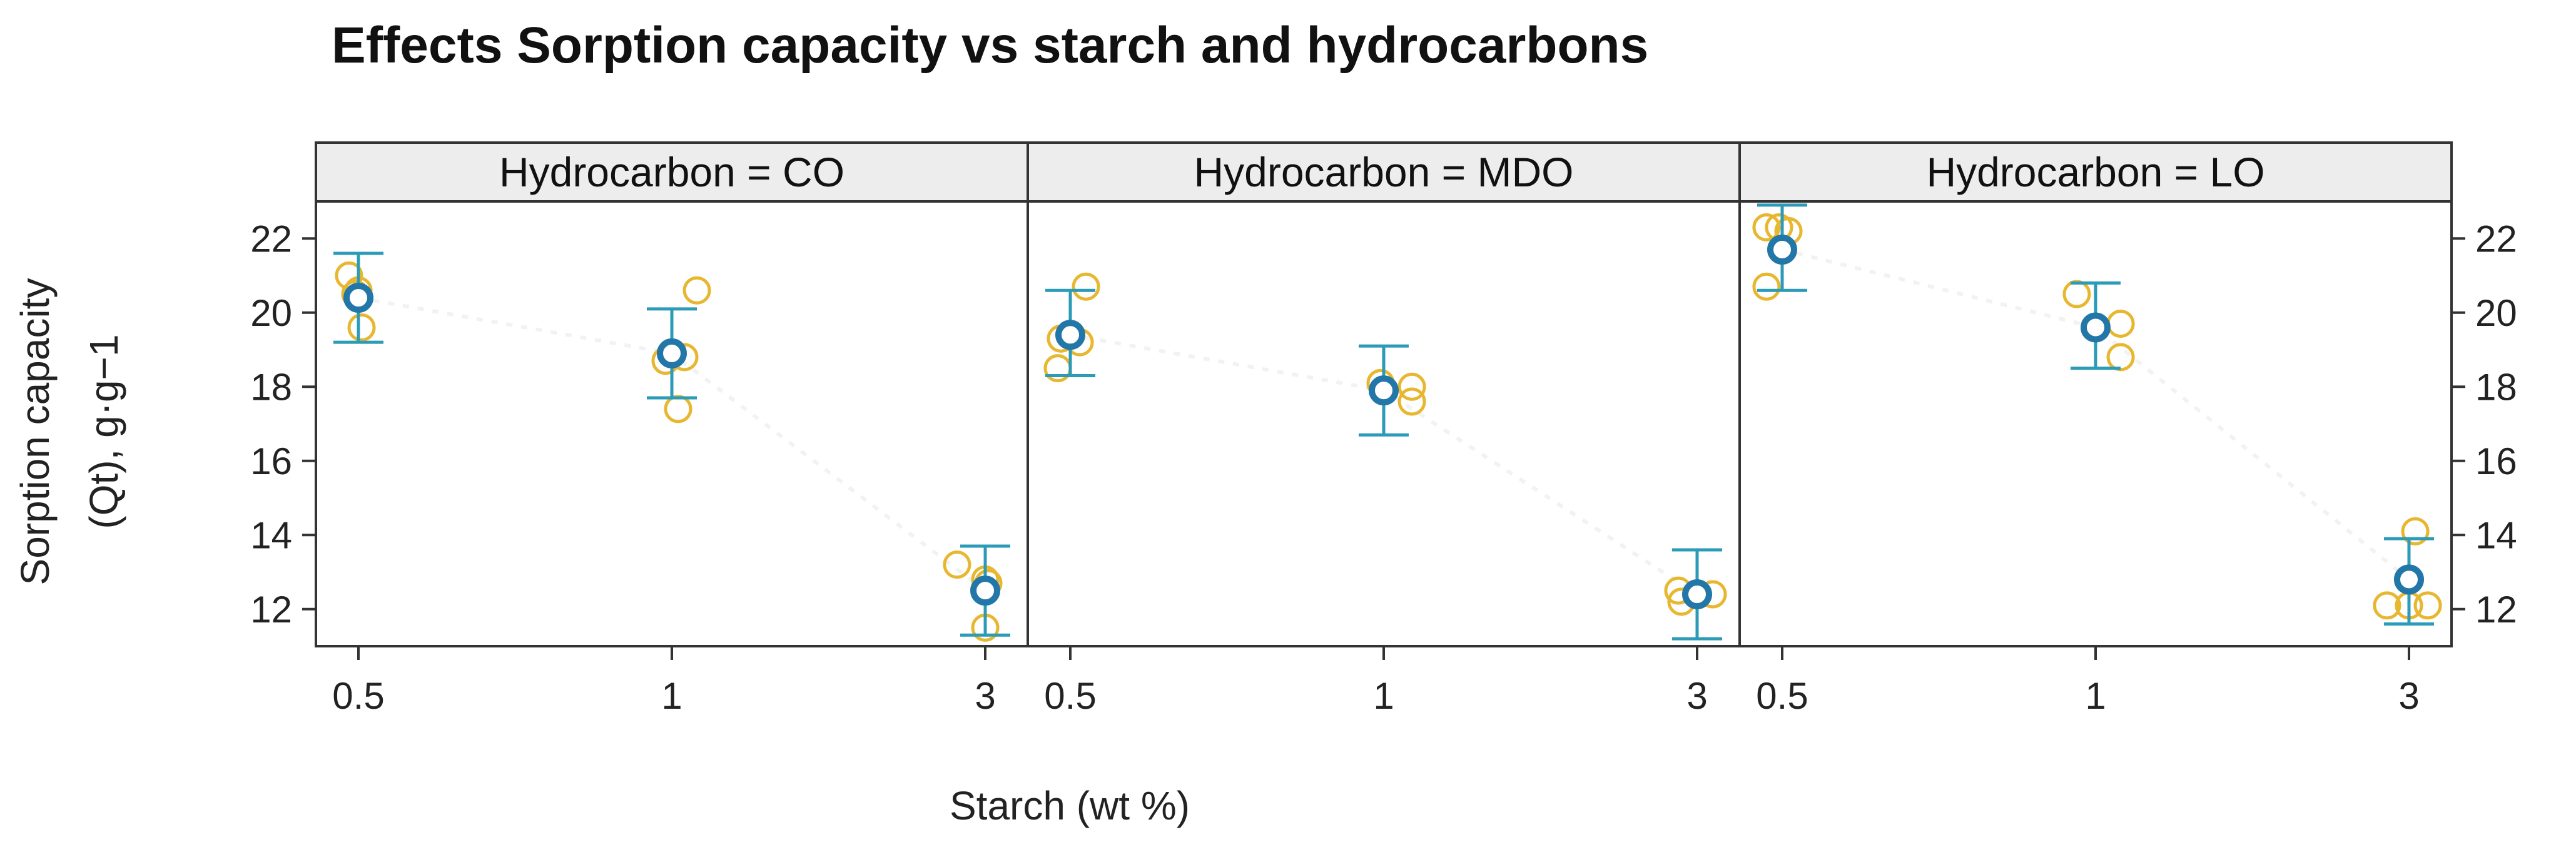 Image resolution: width=2576 pixels, height=847 pixels. I want to click on y-tick-label-right: 12, so click(2496, 610).